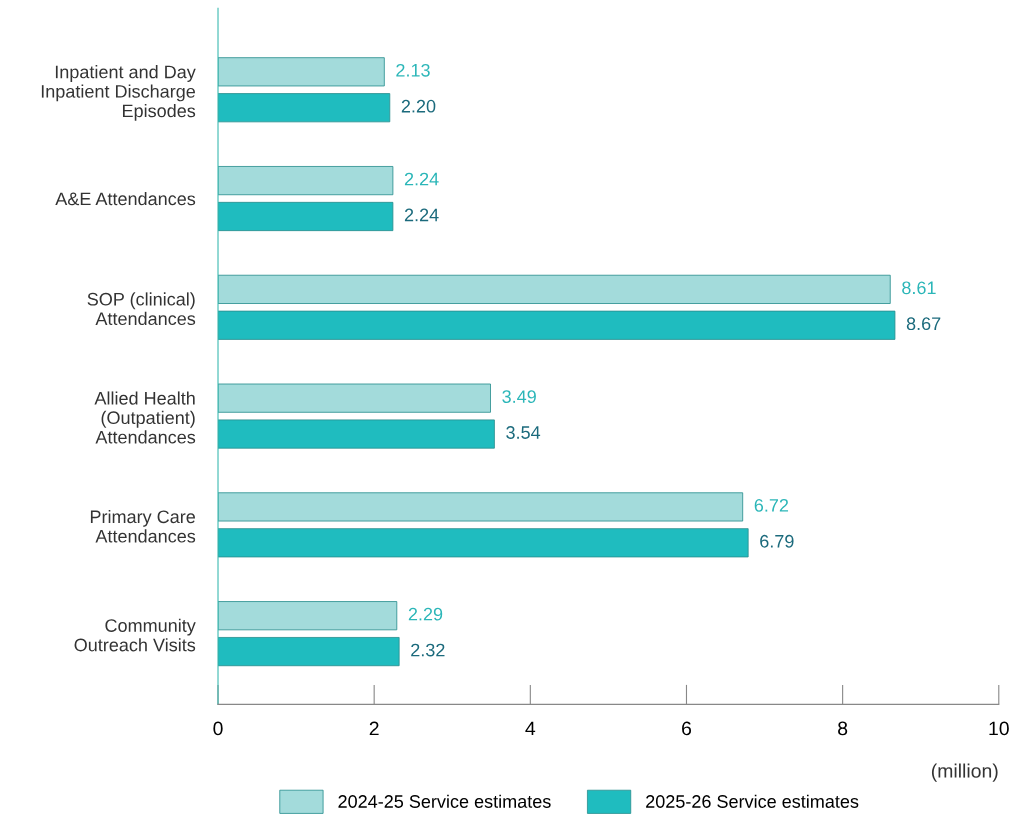 This screenshot has height=819, width=1014. Describe the element at coordinates (999, 728) in the screenshot. I see `x-tick-label: 10` at that location.